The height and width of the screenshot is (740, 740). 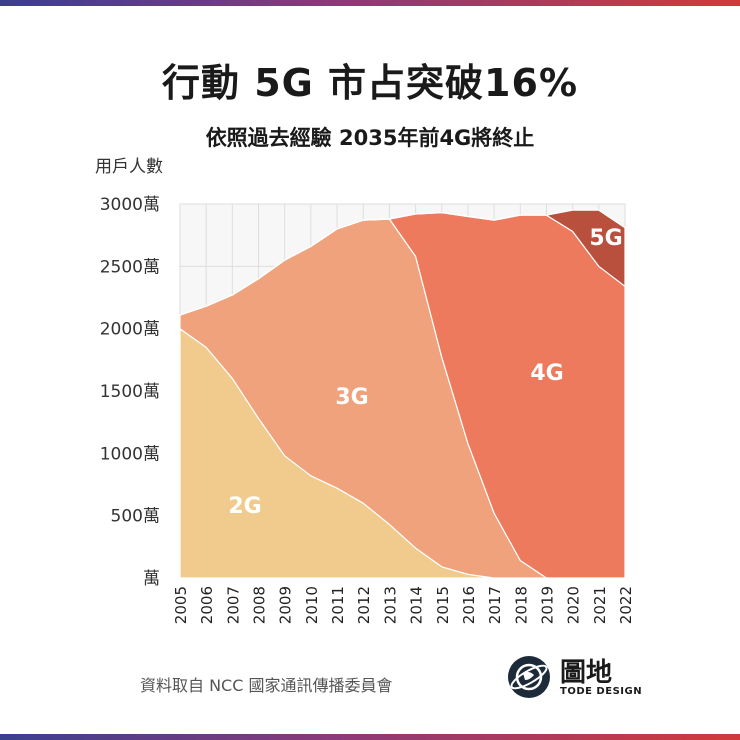 What do you see at coordinates (130, 454) in the screenshot?
I see `y-tick-label: 1000萬` at bounding box center [130, 454].